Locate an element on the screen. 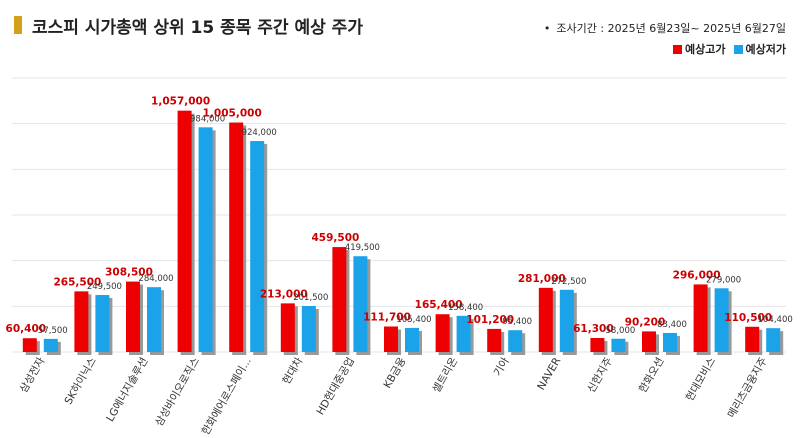 Image resolution: width=800 pixels, height=438 pixels. data-label-low: 105,400 is located at coordinates (413, 320).